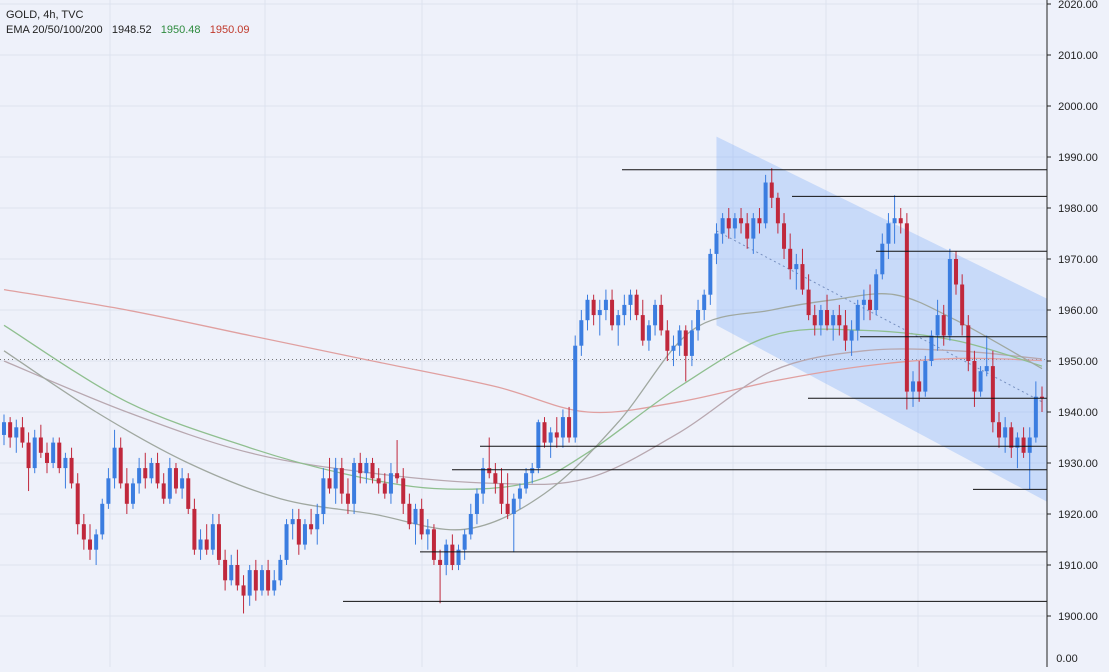 Image resolution: width=1109 pixels, height=672 pixels. Describe the element at coordinates (1078, 158) in the screenshot. I see `tick-label-3: 1990.00` at that location.